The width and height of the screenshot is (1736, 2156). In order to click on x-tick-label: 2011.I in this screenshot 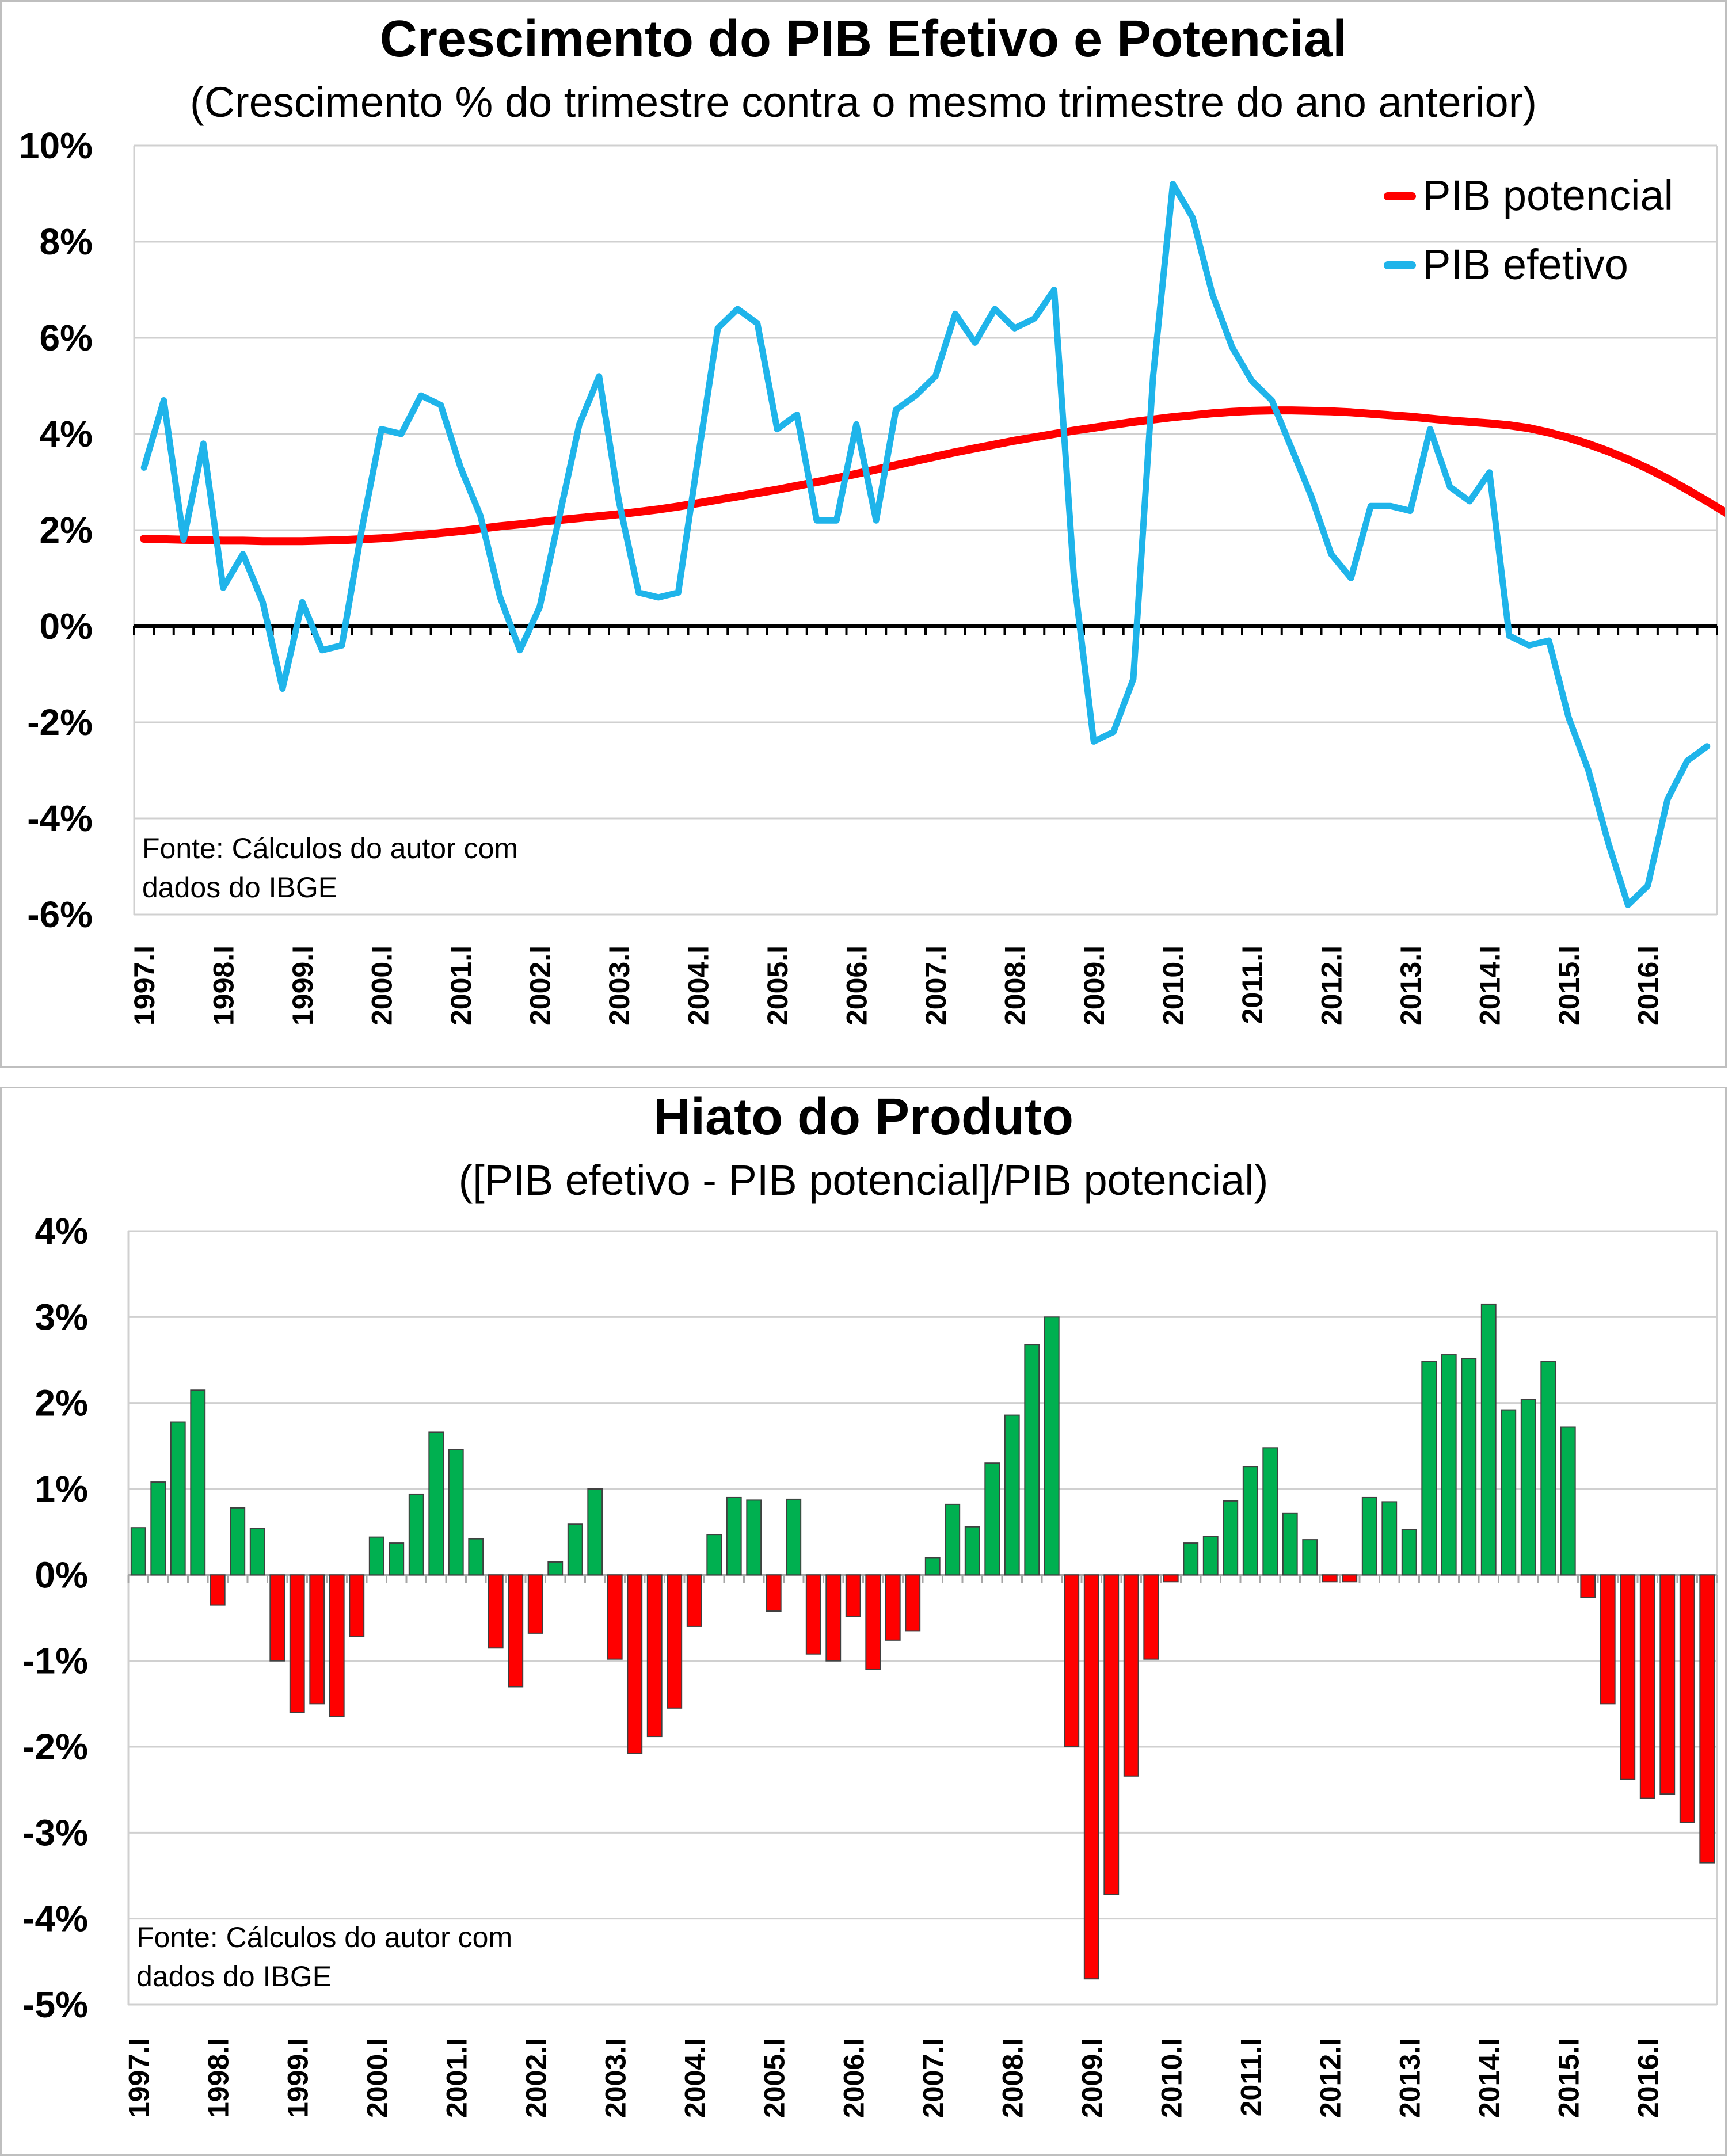, I will do `click(1252, 985)`.